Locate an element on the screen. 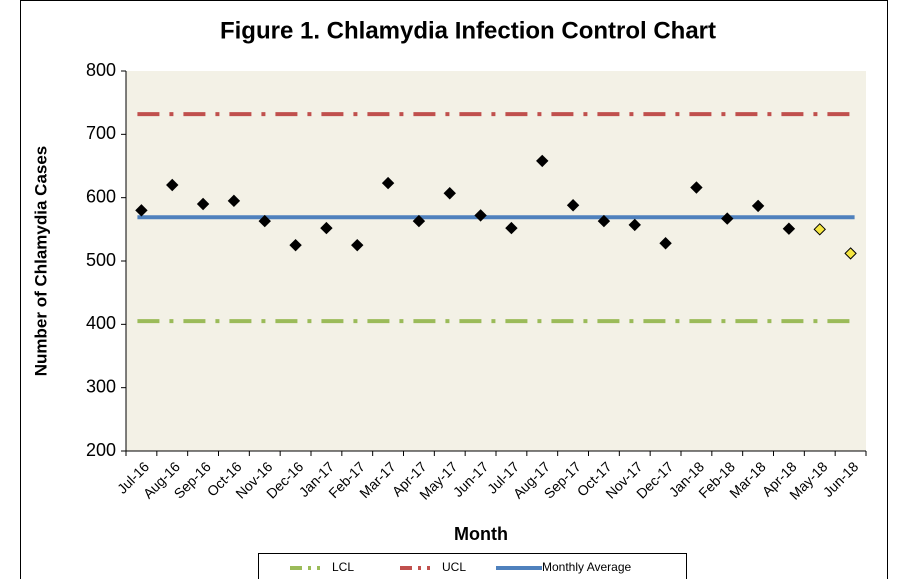 The height and width of the screenshot is (579, 909). y-tick-label: 700 is located at coordinates (101, 133).